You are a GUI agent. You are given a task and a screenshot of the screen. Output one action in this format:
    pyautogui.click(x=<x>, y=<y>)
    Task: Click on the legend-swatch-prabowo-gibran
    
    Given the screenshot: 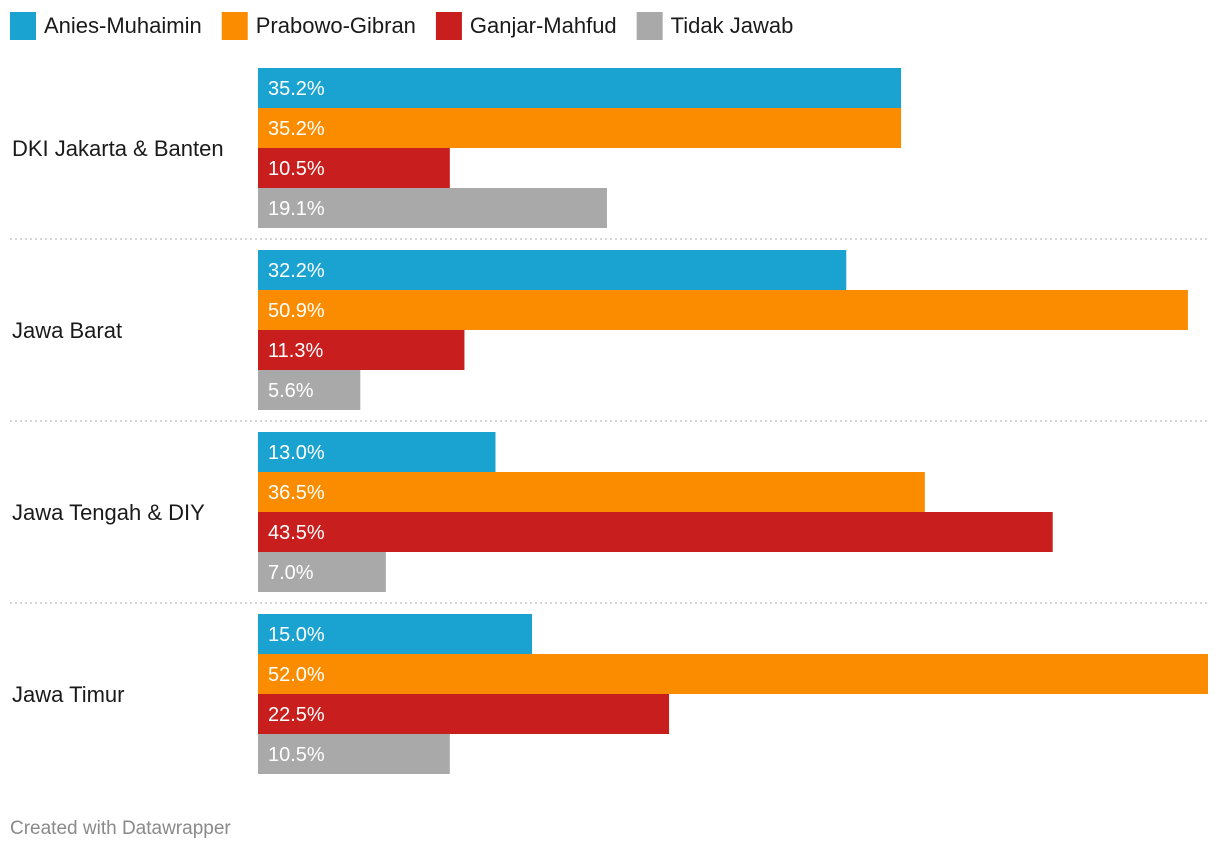 What is the action you would take?
    pyautogui.click(x=234, y=26)
    